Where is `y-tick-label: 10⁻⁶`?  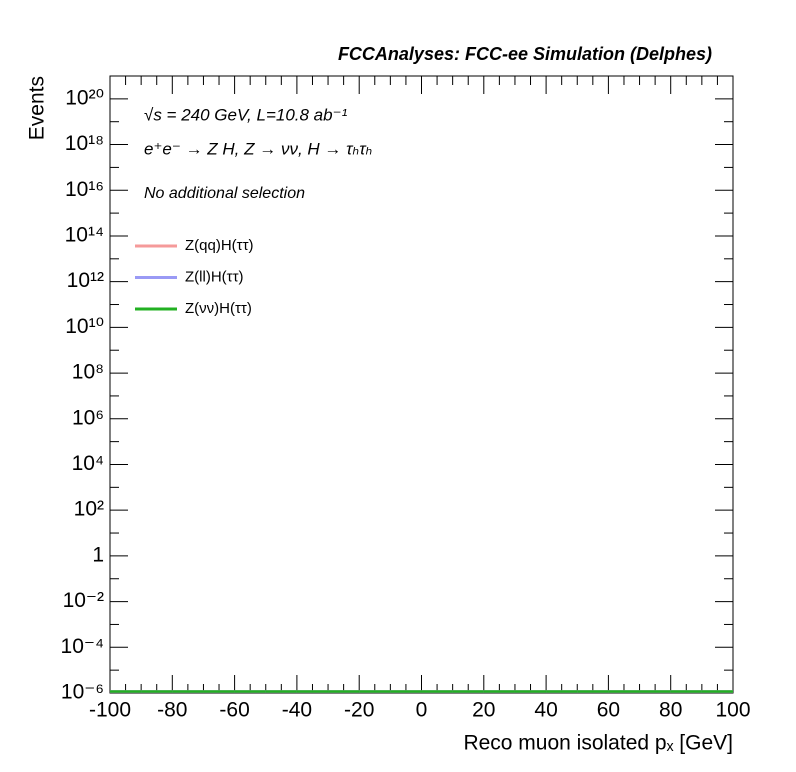
y-tick-label: 10⁻⁶ is located at coordinates (82, 692).